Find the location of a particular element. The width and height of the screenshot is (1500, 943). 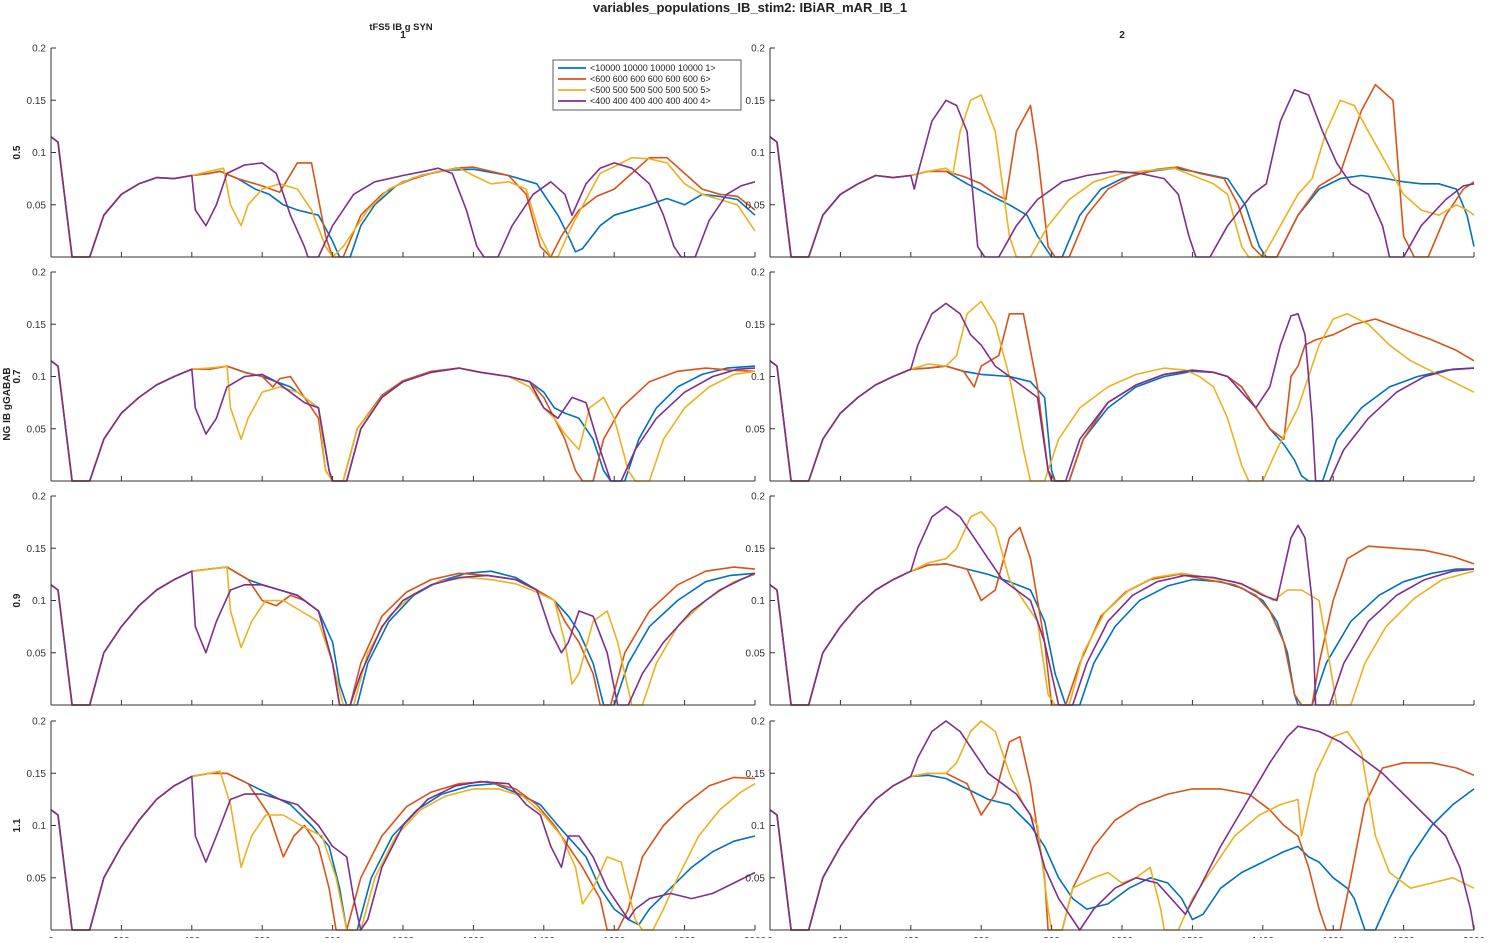

column-label: 1 is located at coordinates (403, 35).